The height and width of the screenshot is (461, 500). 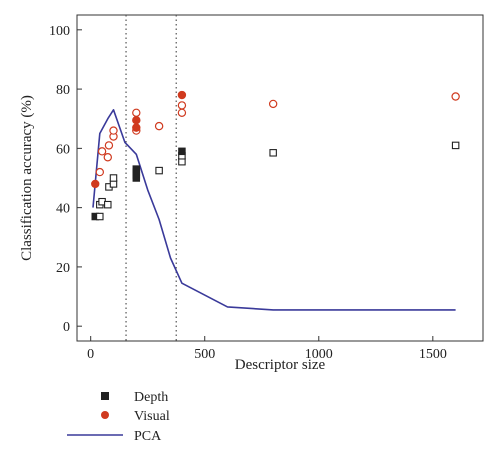 What do you see at coordinates (148, 436) in the screenshot?
I see `legend-pca-label: PCA` at bounding box center [148, 436].